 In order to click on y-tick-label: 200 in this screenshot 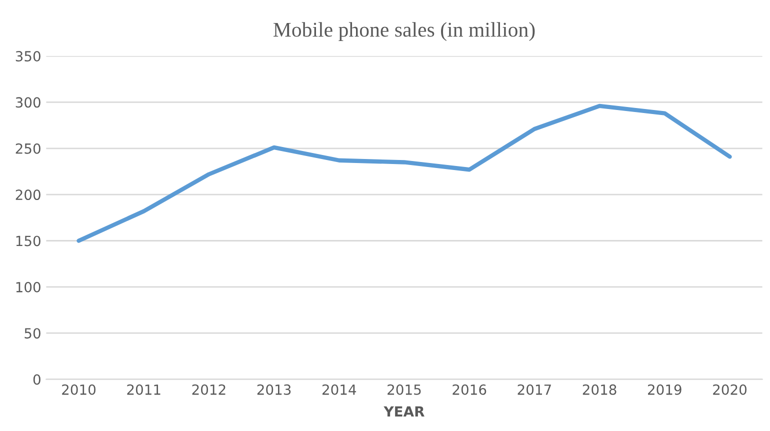, I will do `click(28, 195)`.